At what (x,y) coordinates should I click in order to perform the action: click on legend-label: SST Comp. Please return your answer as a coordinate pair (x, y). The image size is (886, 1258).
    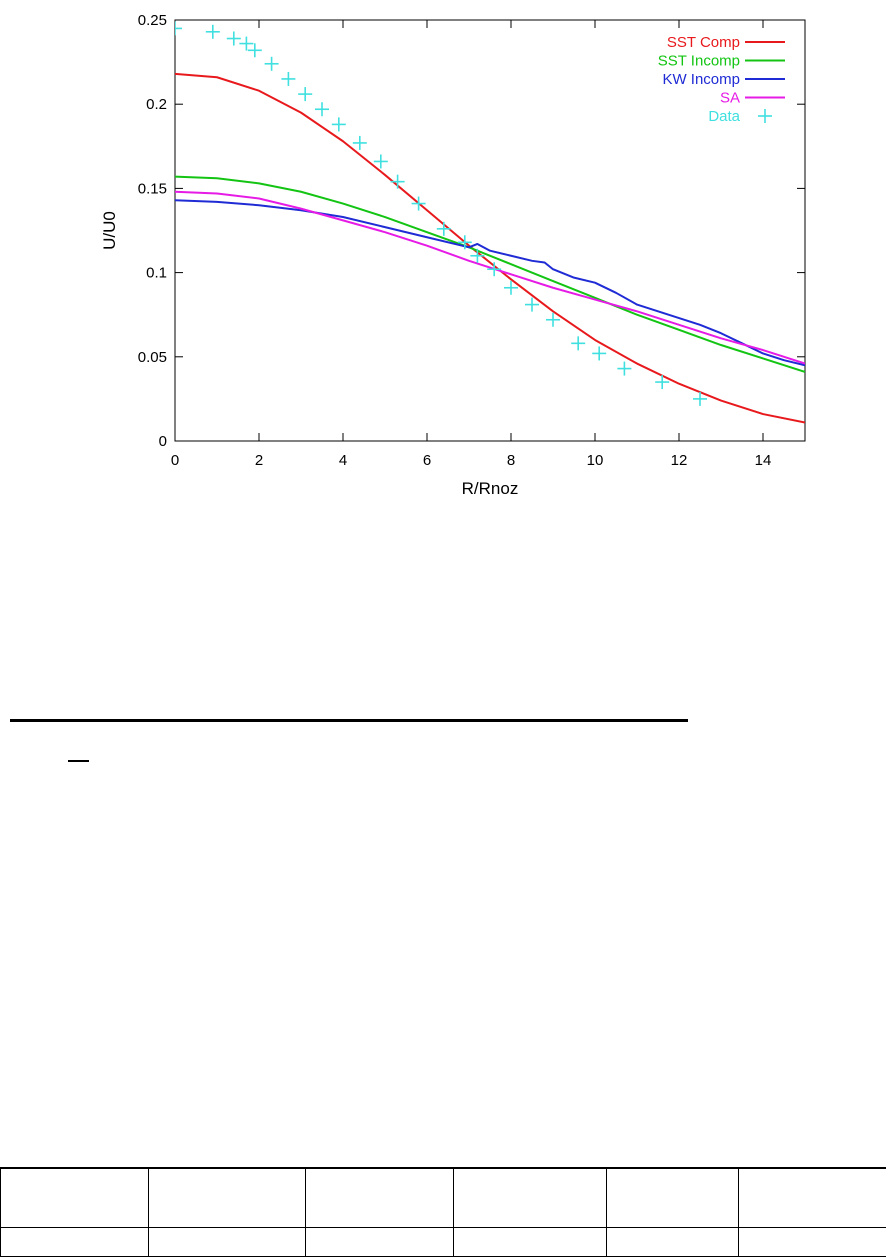
    Looking at the image, I should click on (703, 42).